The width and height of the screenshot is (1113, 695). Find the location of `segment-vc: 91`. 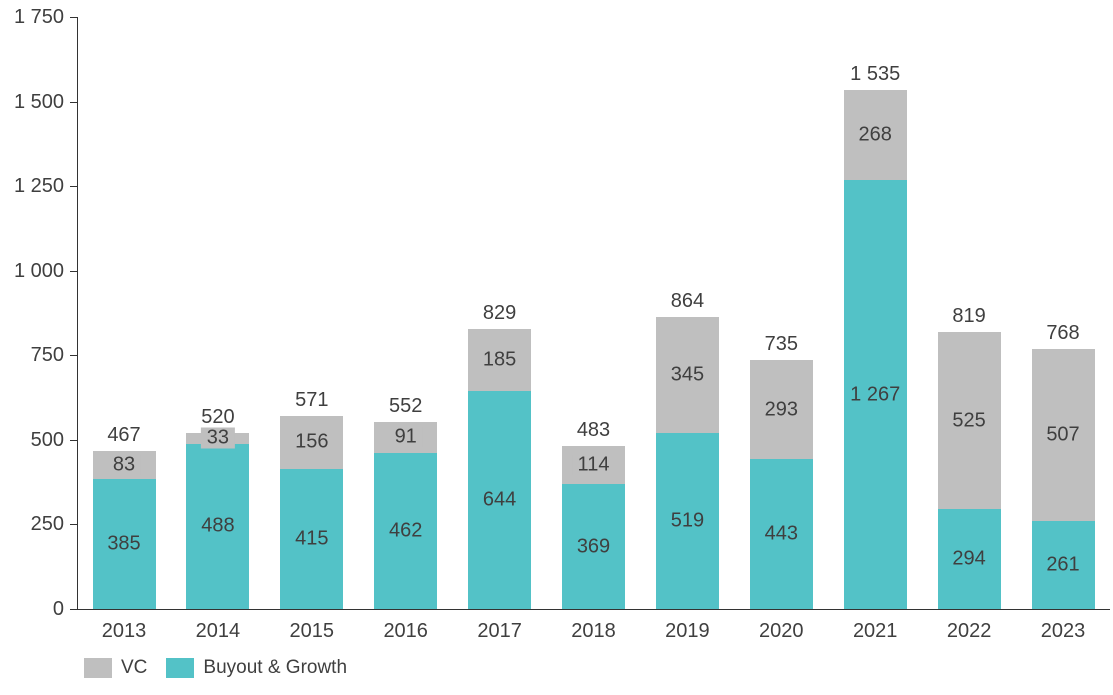

segment-vc: 91 is located at coordinates (406, 437).